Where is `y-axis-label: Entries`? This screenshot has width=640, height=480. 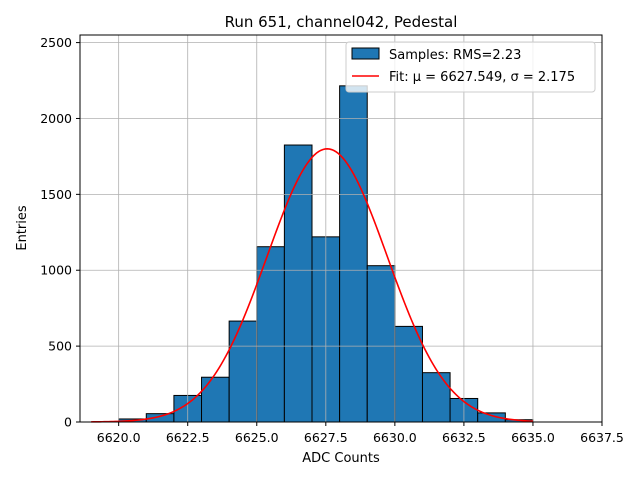 y-axis-label: Entries is located at coordinates (22, 228).